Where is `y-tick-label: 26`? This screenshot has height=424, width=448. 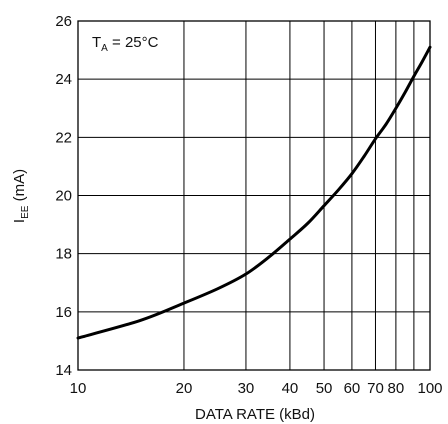 y-tick-label: 26 is located at coordinates (63, 21).